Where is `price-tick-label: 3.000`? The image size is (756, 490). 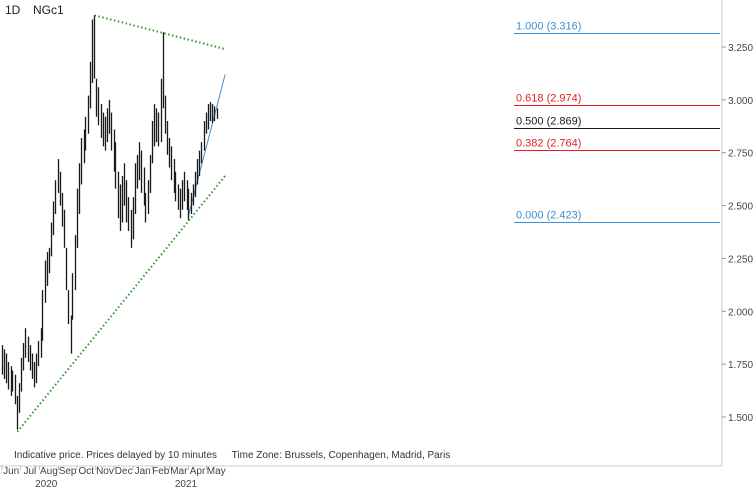
price-tick-label: 3.000 is located at coordinates (740, 101).